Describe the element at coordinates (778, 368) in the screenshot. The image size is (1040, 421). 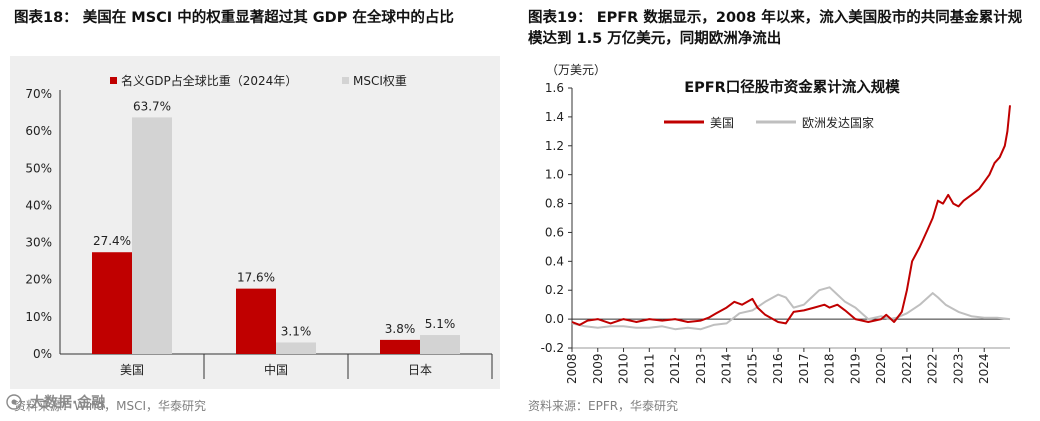
I see `x-tick-label: 2016` at that location.